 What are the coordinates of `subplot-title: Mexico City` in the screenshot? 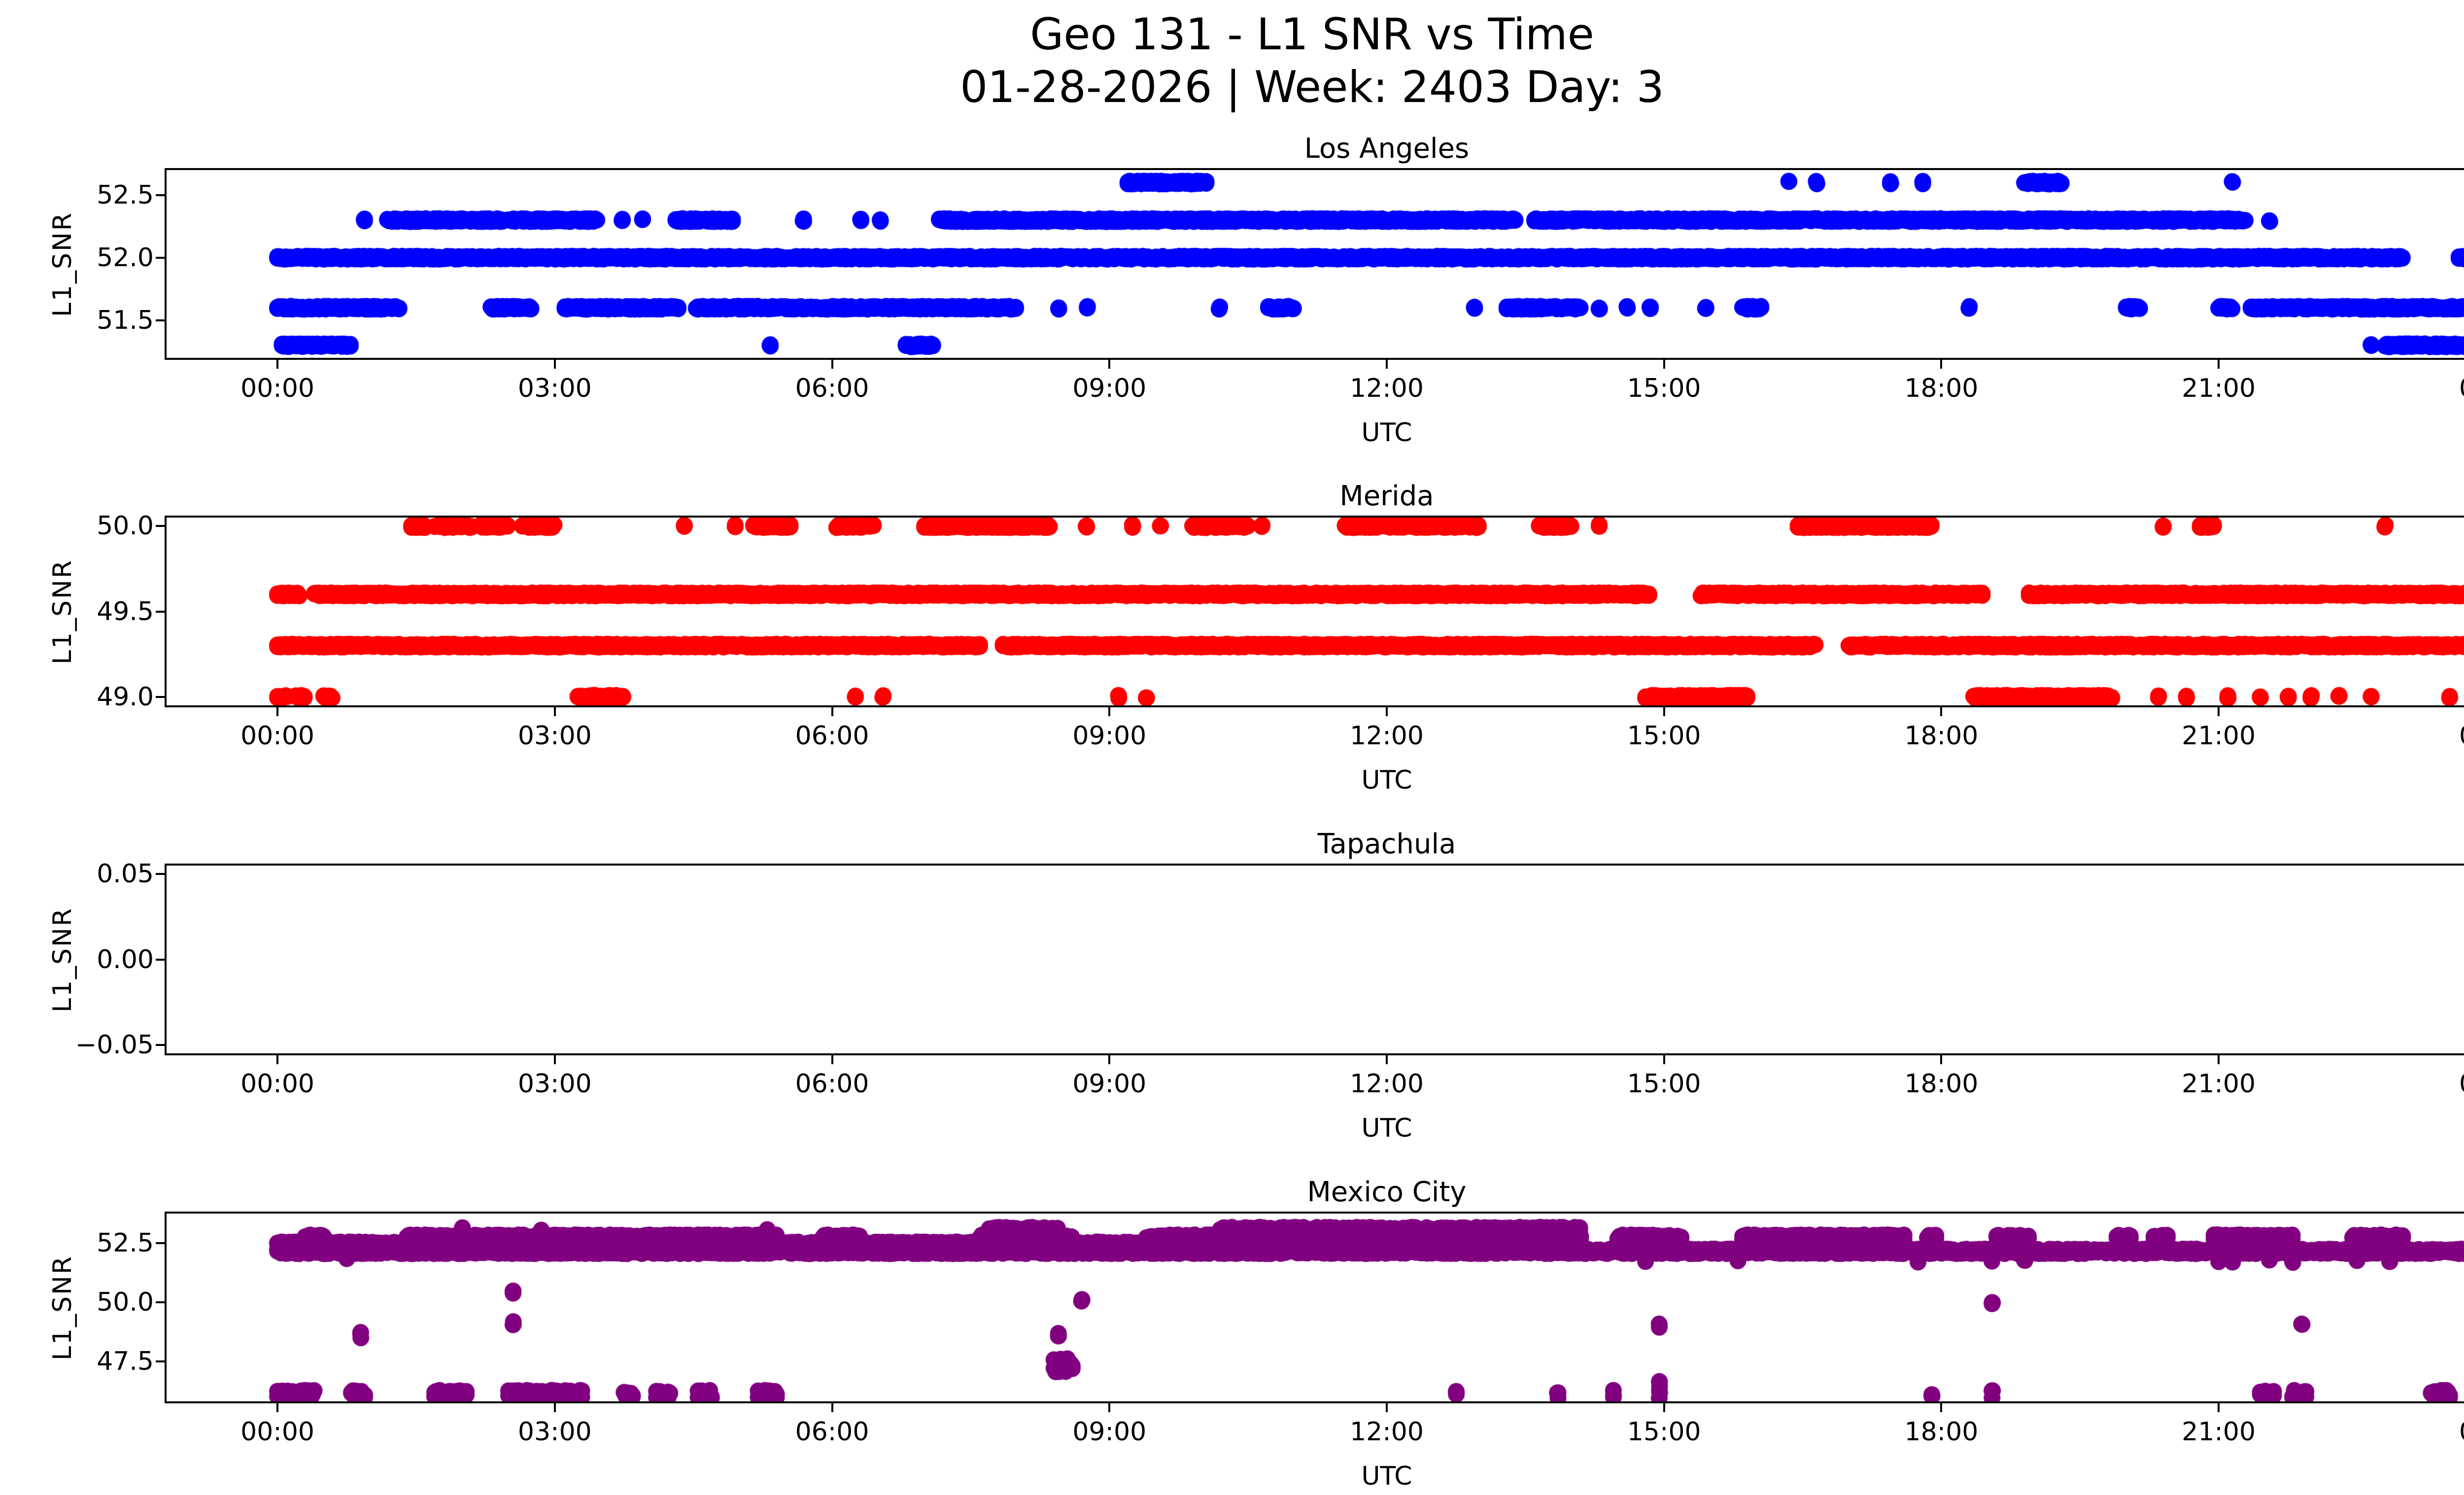 It's located at (1387, 1192).